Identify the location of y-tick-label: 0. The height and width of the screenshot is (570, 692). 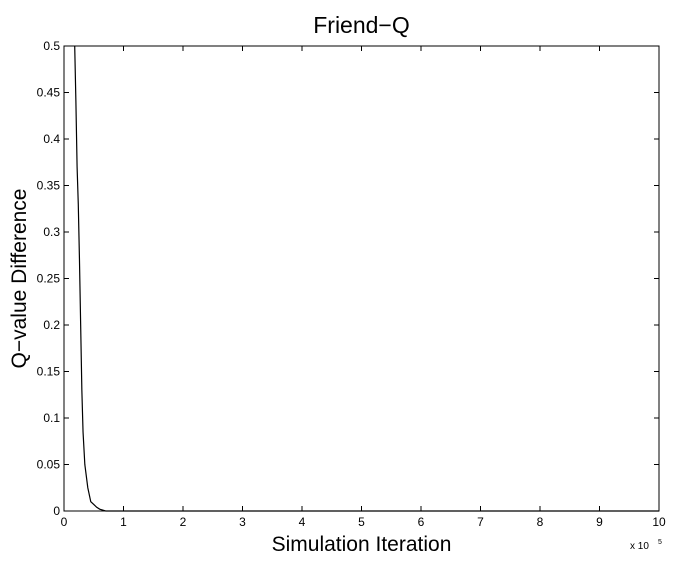
(56, 511).